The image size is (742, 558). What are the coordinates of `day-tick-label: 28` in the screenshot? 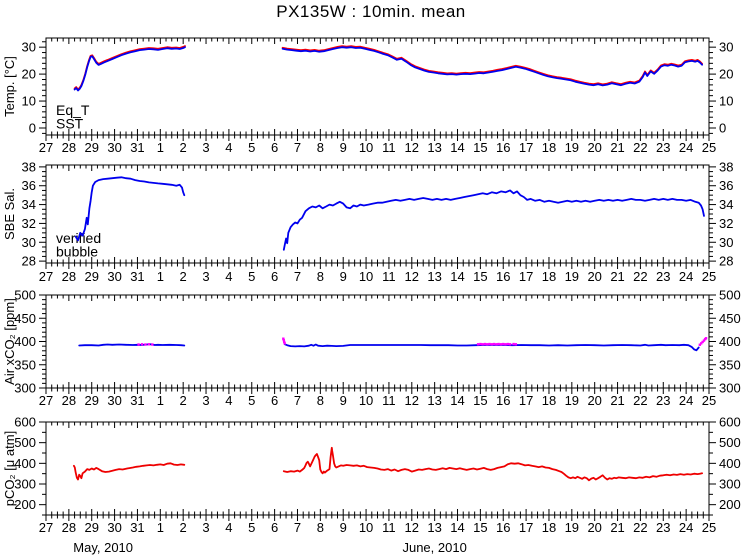 It's located at (69, 400).